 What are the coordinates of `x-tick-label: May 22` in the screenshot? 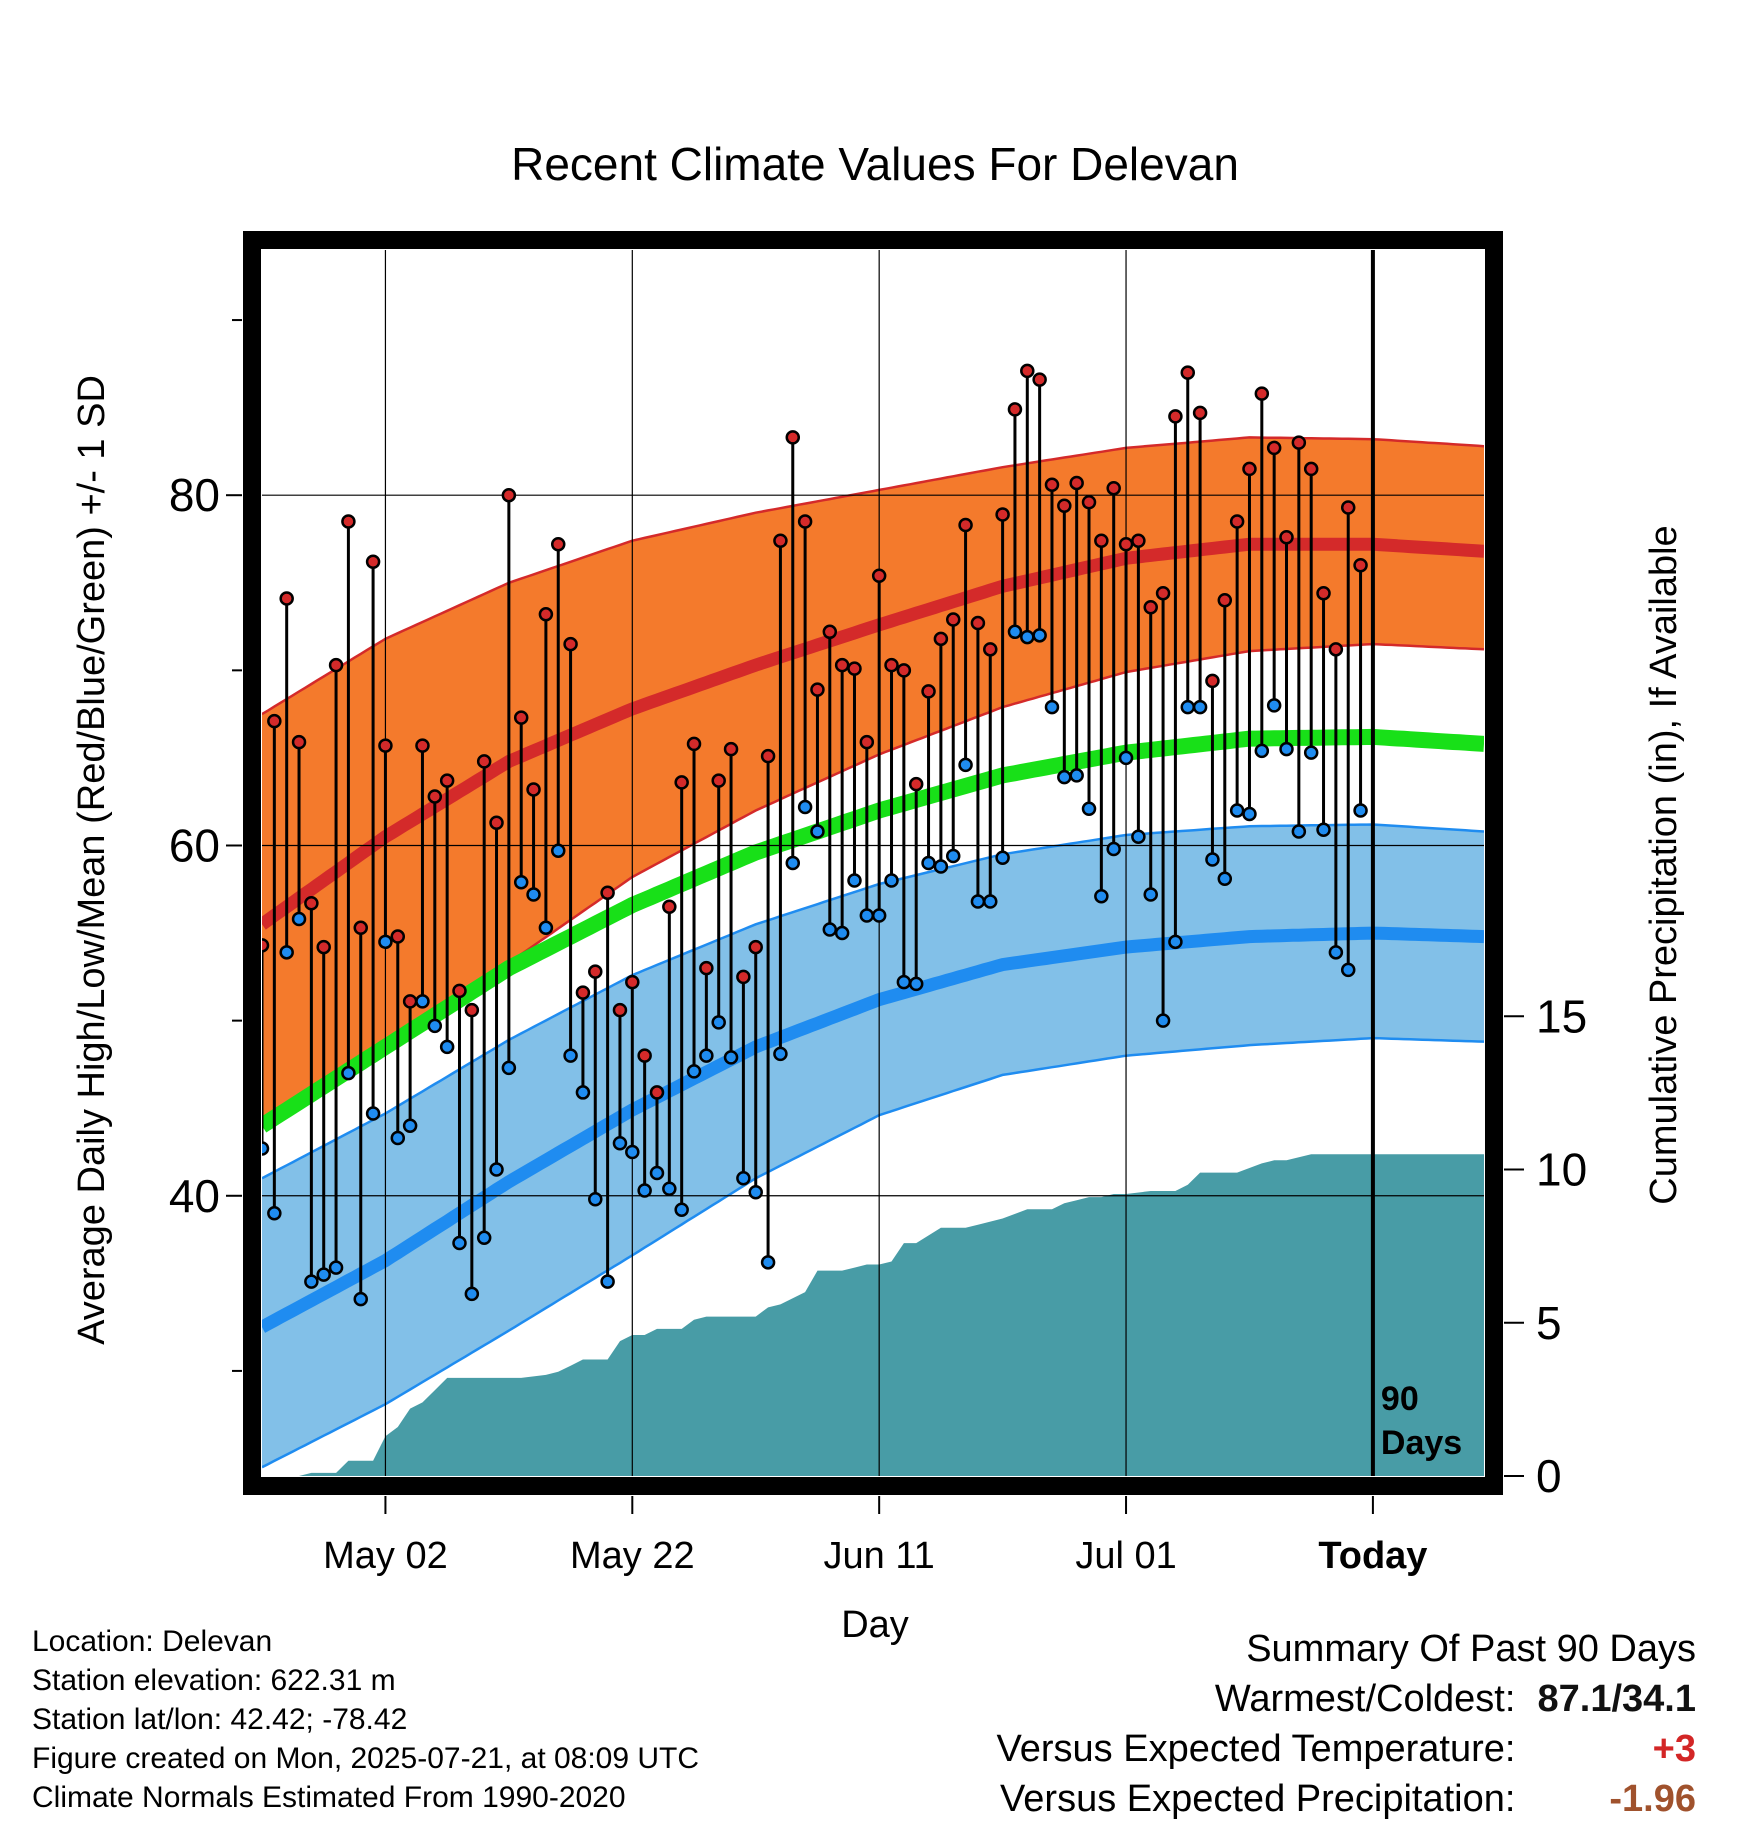 It's located at (632, 1556).